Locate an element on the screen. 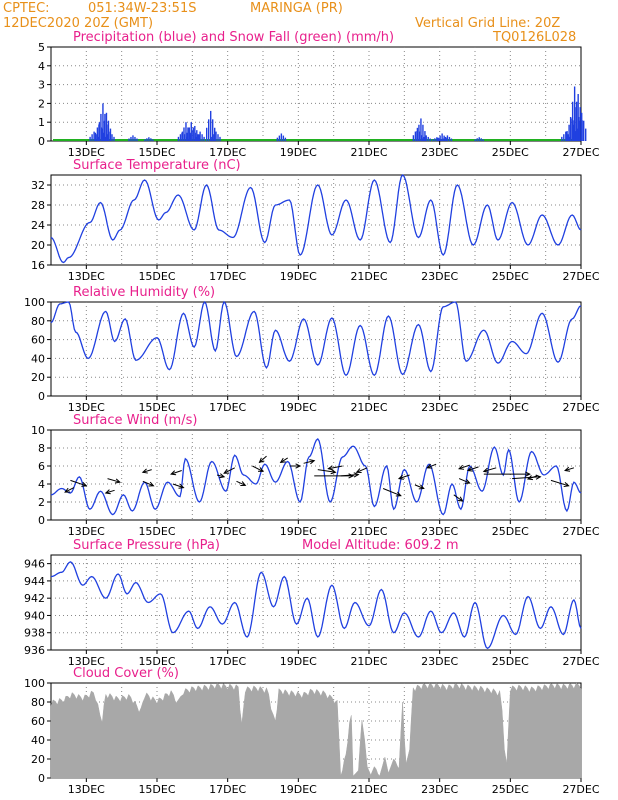 The height and width of the screenshot is (800, 618). header-model-code: TQ0126L028 is located at coordinates (534, 37).